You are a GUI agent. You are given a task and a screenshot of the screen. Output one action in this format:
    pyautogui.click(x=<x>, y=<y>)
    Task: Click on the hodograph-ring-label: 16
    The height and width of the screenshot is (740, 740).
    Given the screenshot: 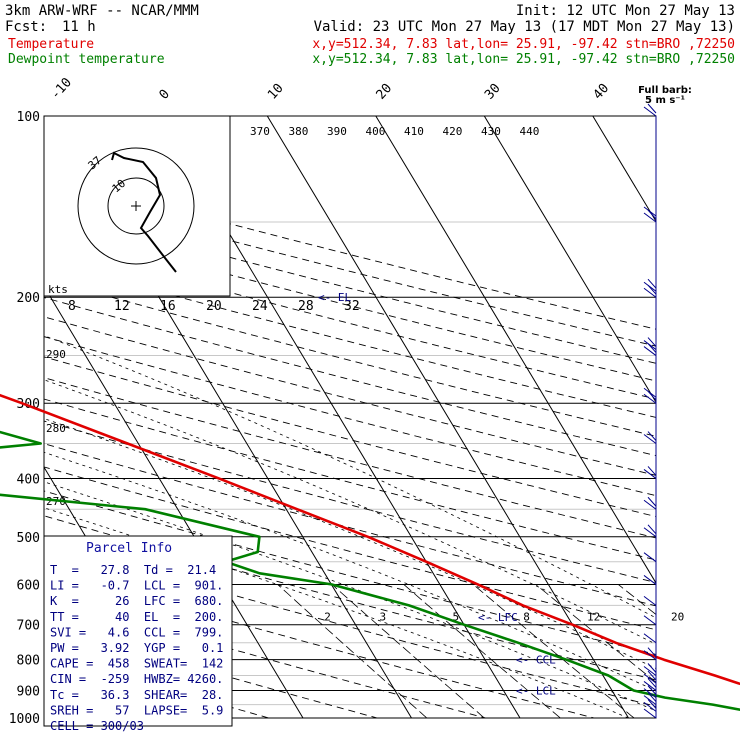 What is the action you would take?
    pyautogui.click(x=168, y=306)
    